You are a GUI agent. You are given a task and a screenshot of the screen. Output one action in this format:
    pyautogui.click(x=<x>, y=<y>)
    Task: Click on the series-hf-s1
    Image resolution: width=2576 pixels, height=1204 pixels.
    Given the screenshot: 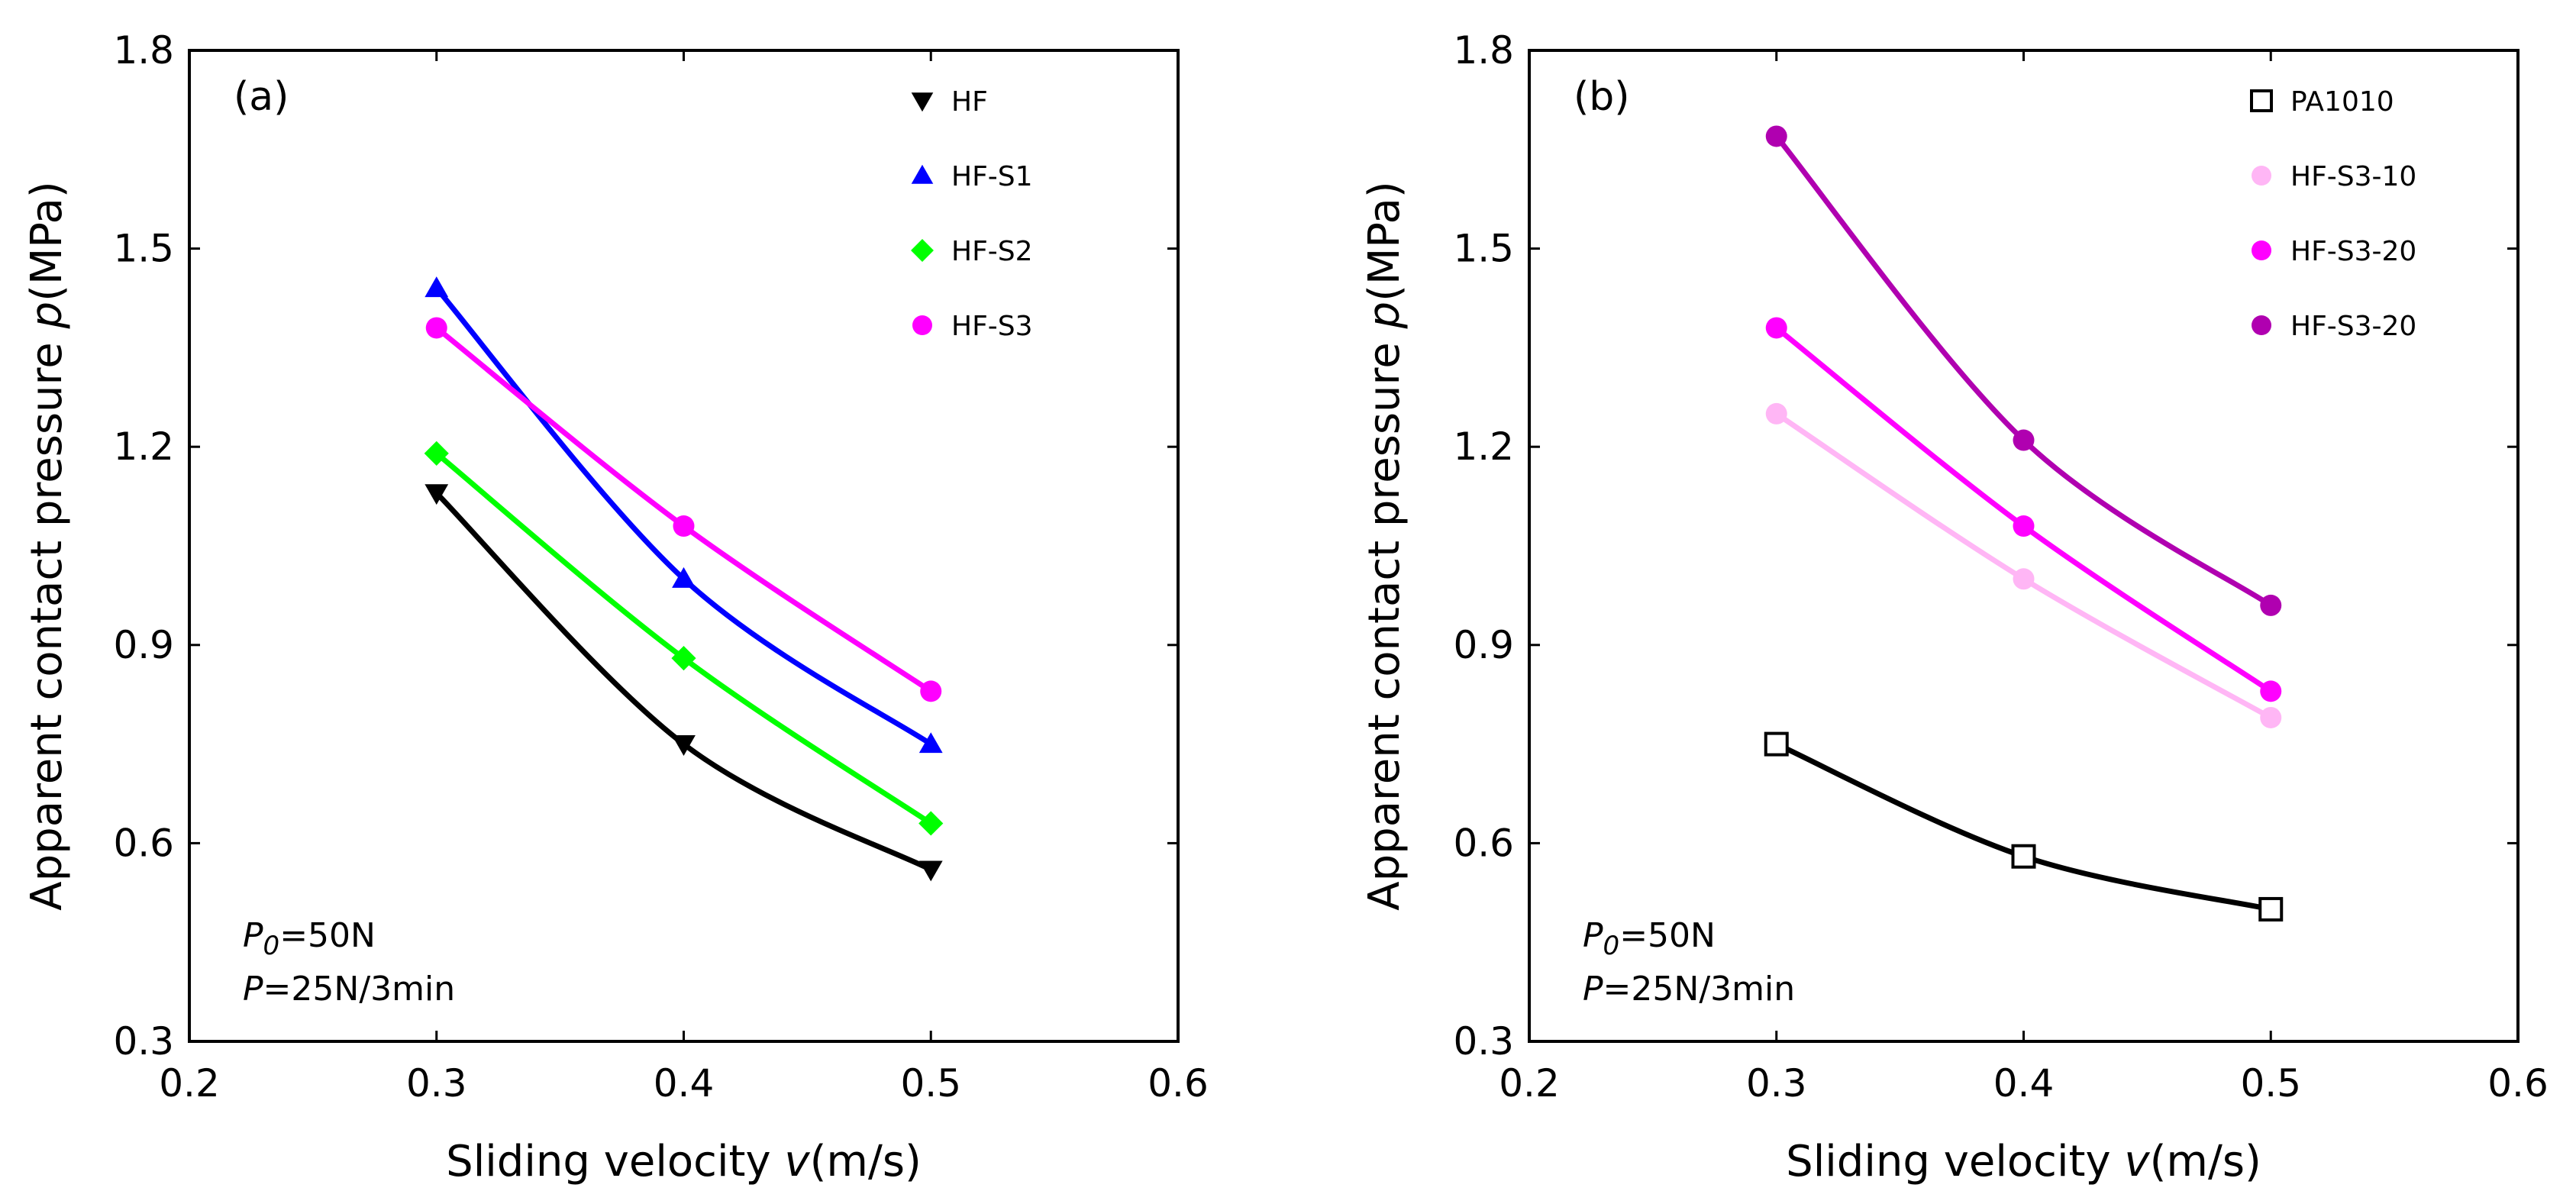 What is the action you would take?
    pyautogui.click(x=683, y=515)
    